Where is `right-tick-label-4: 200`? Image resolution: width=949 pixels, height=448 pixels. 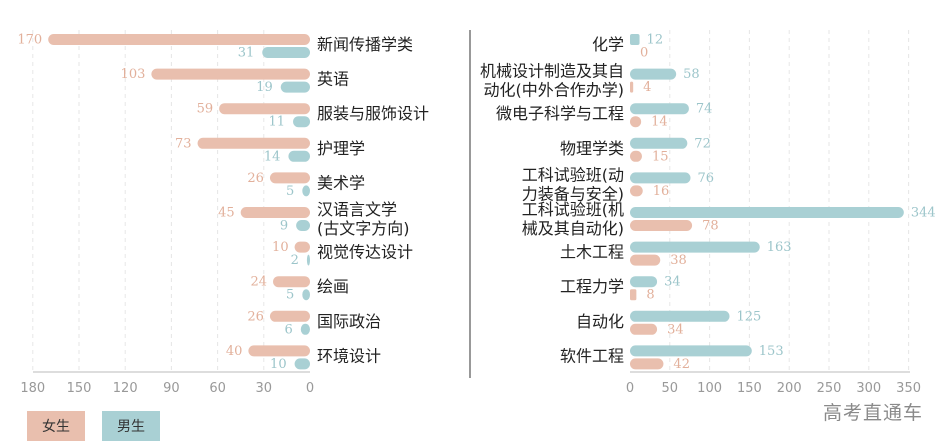 right-tick-label-4: 200 is located at coordinates (789, 388).